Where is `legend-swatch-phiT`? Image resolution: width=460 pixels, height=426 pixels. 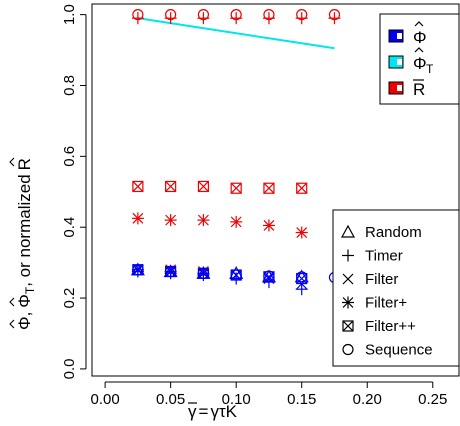
legend-swatch-phiT is located at coordinates (396, 62).